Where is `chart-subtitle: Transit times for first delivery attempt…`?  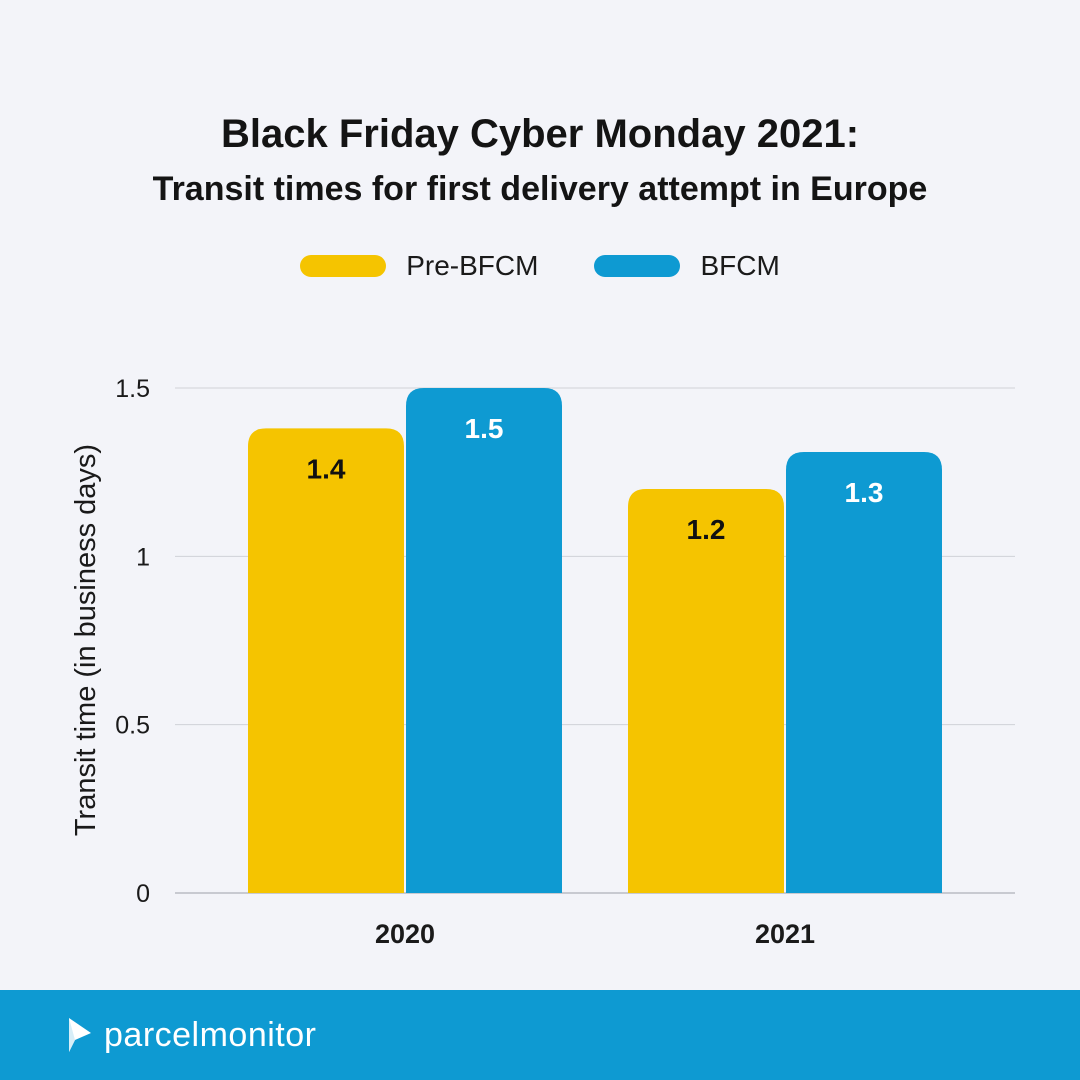 chart-subtitle: Transit times for first delivery attempt… is located at coordinates (540, 189).